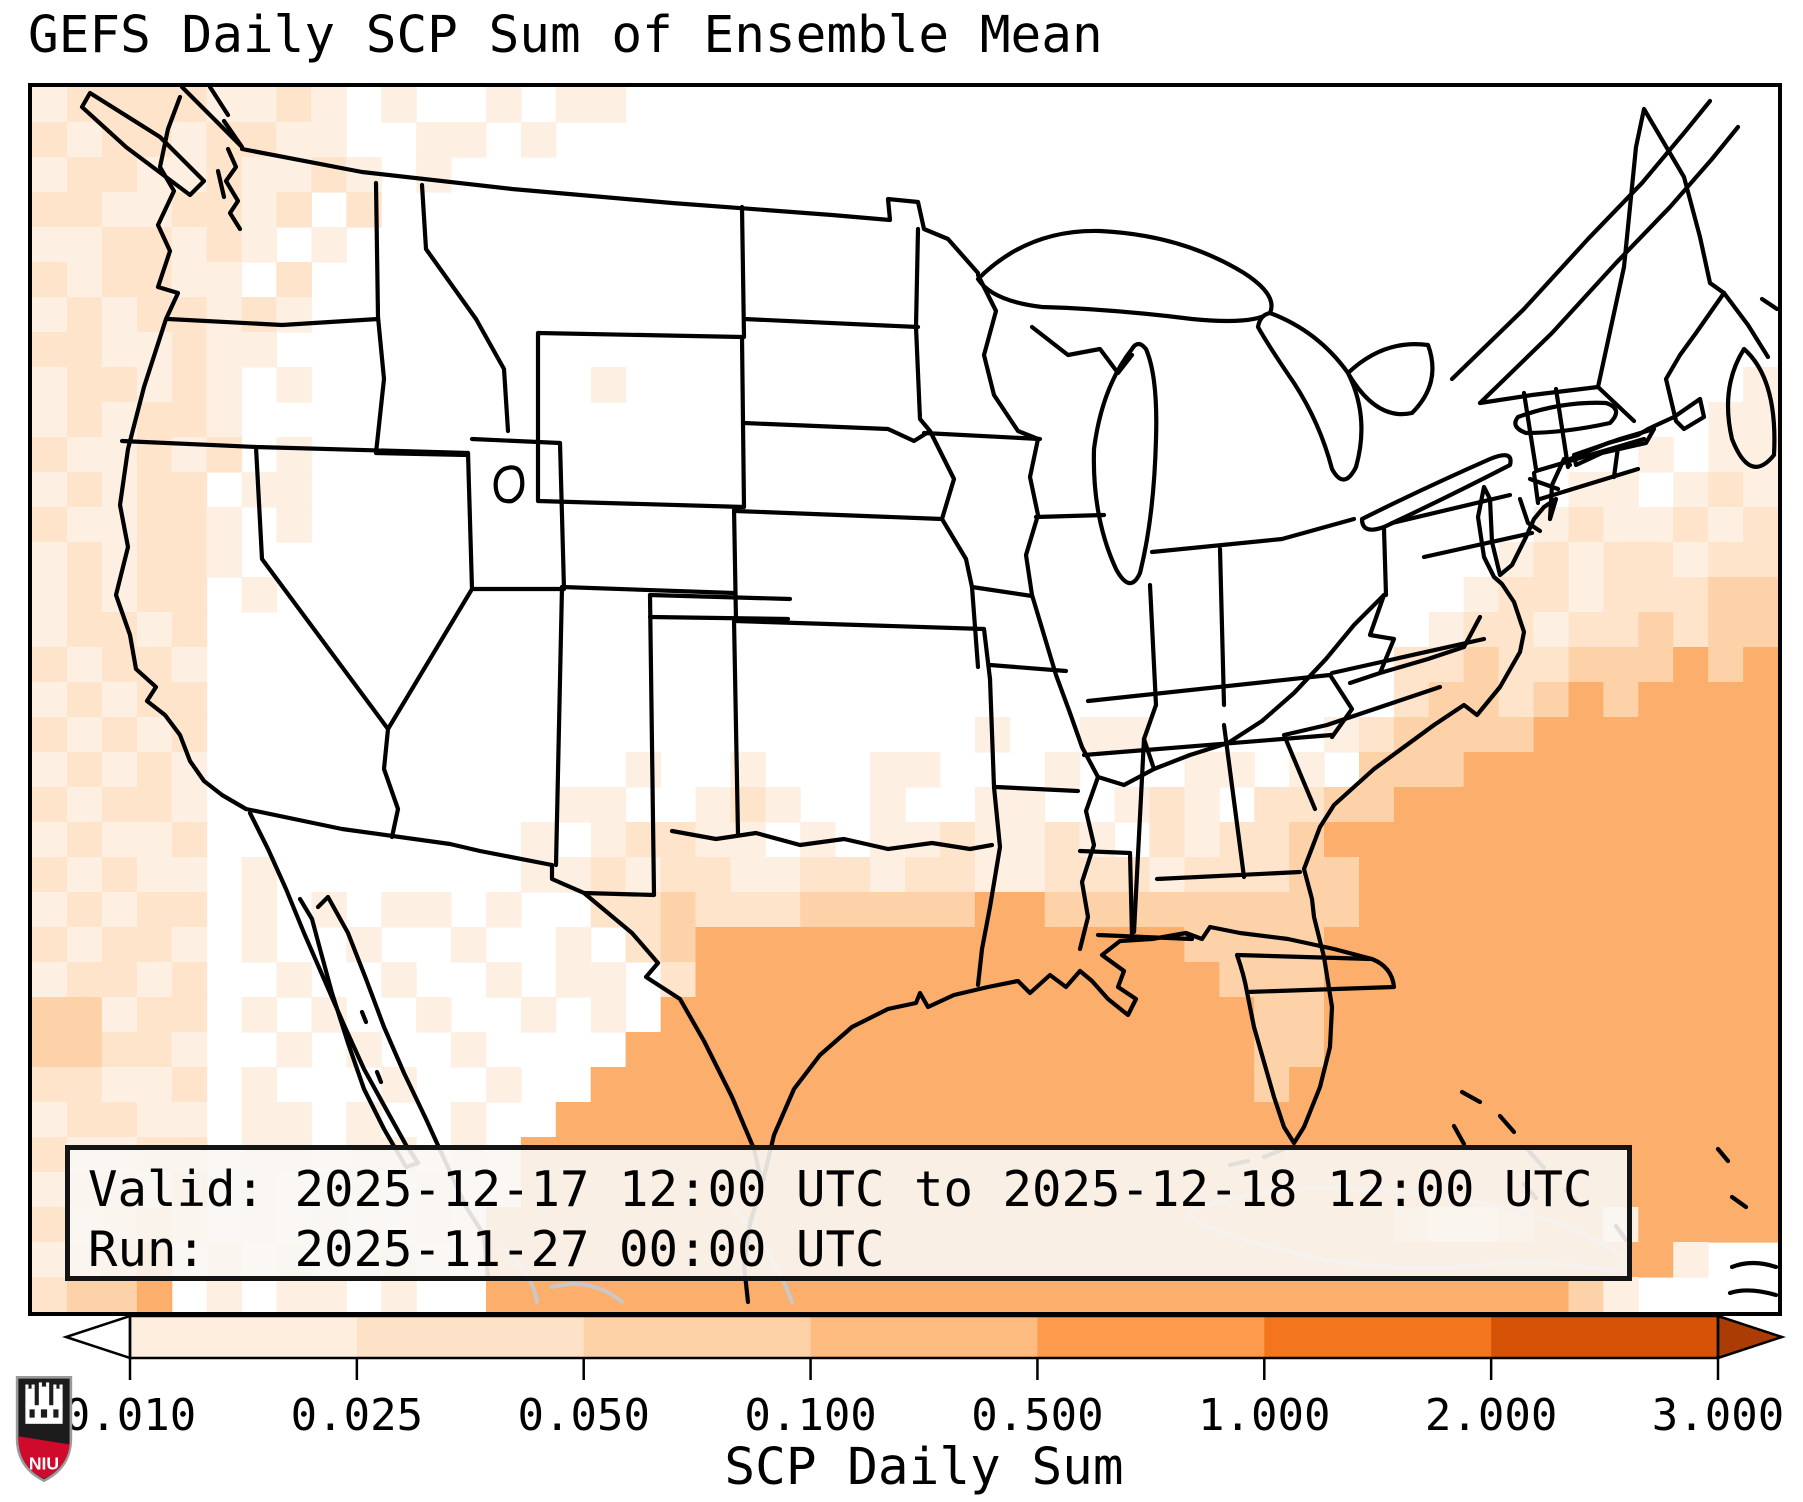  What do you see at coordinates (1309, 396) in the screenshot?
I see `lake-huron` at bounding box center [1309, 396].